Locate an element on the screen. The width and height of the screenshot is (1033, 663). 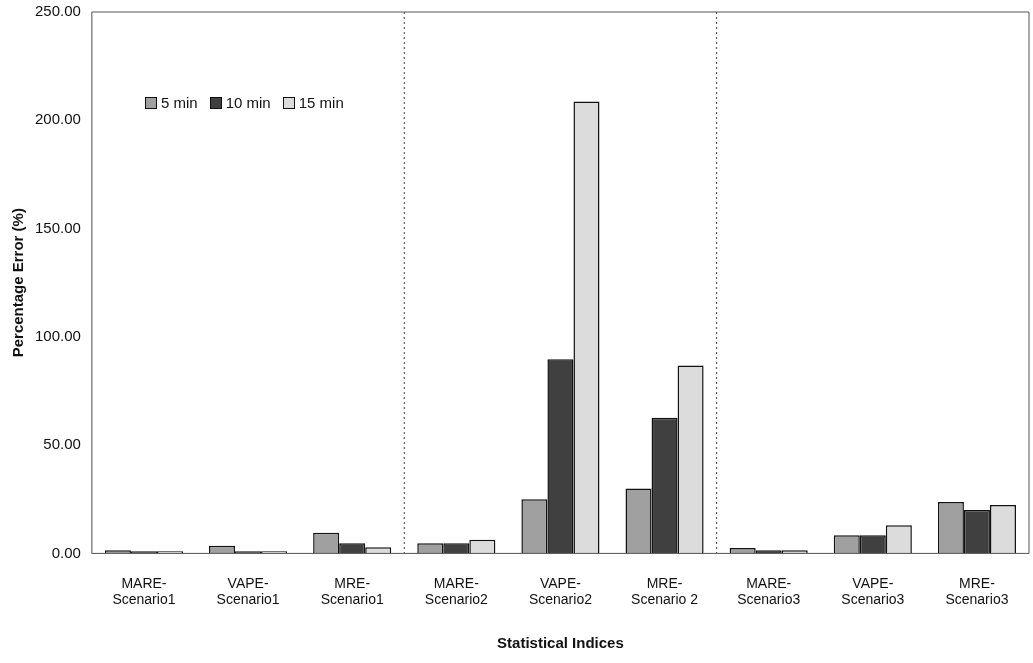
legend-label: 5 min is located at coordinates (179, 102).